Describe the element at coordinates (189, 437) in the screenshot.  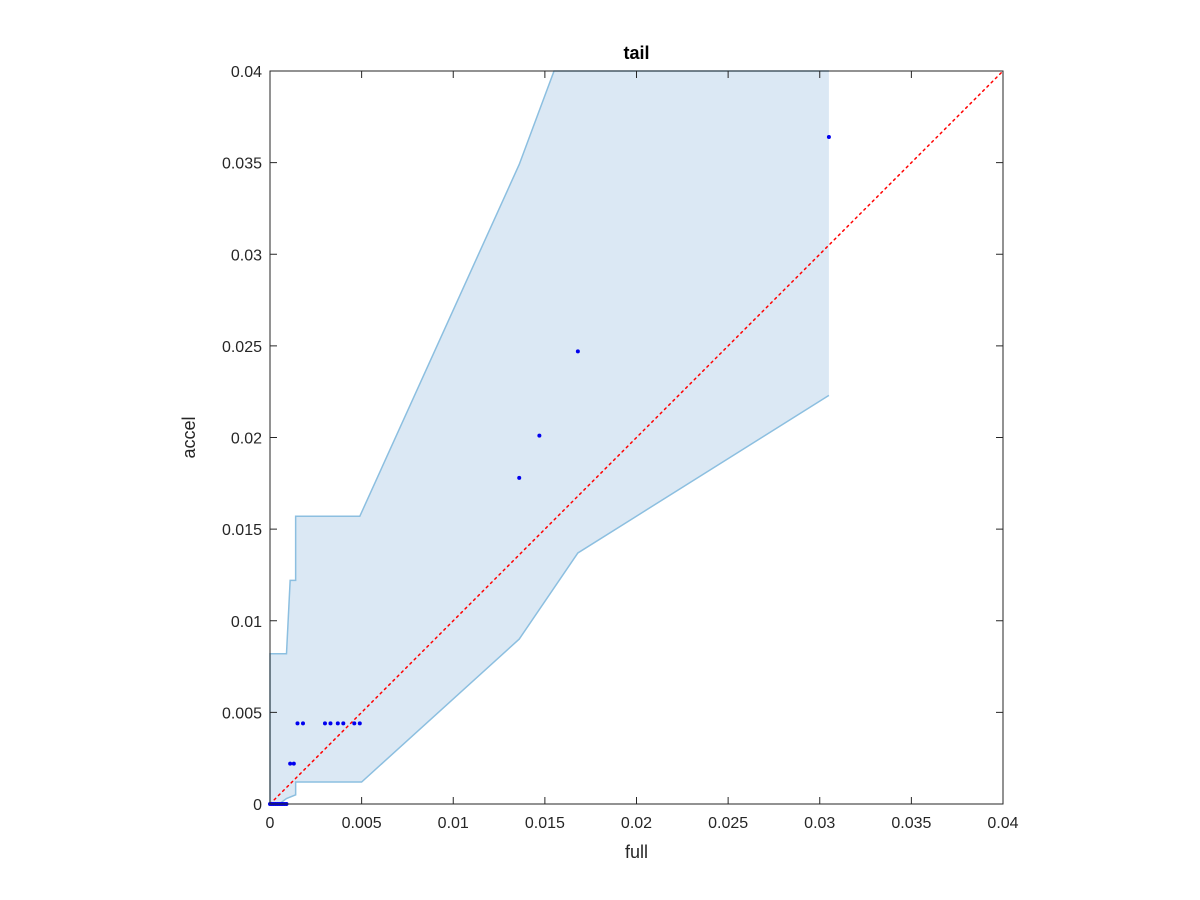
I see `y-axis-label: accel` at that location.